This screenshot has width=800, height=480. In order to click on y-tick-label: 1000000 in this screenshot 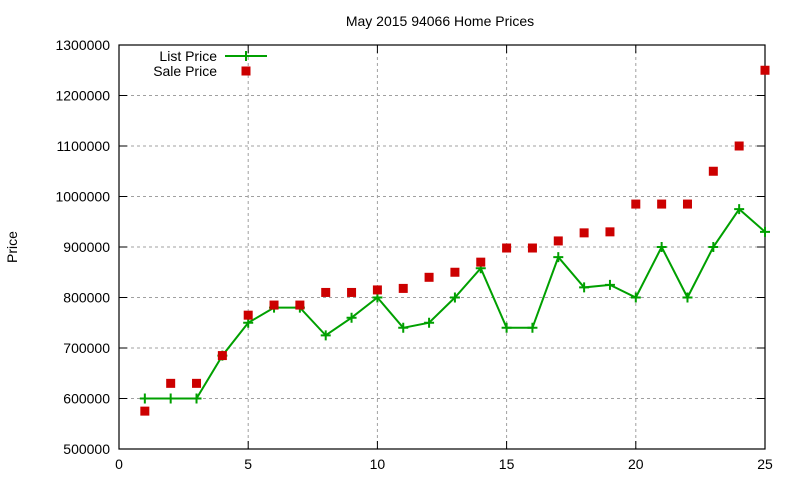, I will do `click(82, 197)`.